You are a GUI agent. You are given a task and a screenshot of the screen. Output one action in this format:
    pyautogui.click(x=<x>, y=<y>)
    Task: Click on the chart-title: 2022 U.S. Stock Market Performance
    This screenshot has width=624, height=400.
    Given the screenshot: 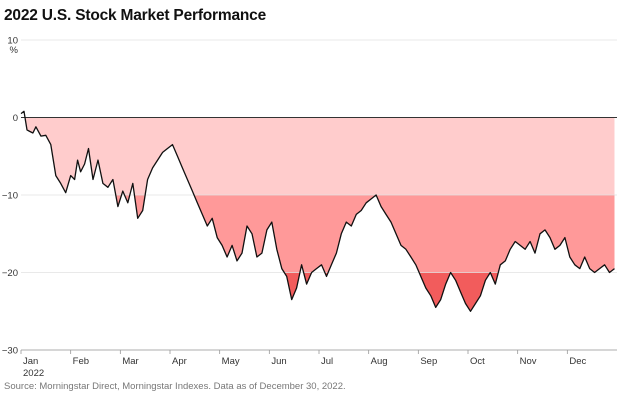 What is the action you would take?
    pyautogui.click(x=135, y=15)
    